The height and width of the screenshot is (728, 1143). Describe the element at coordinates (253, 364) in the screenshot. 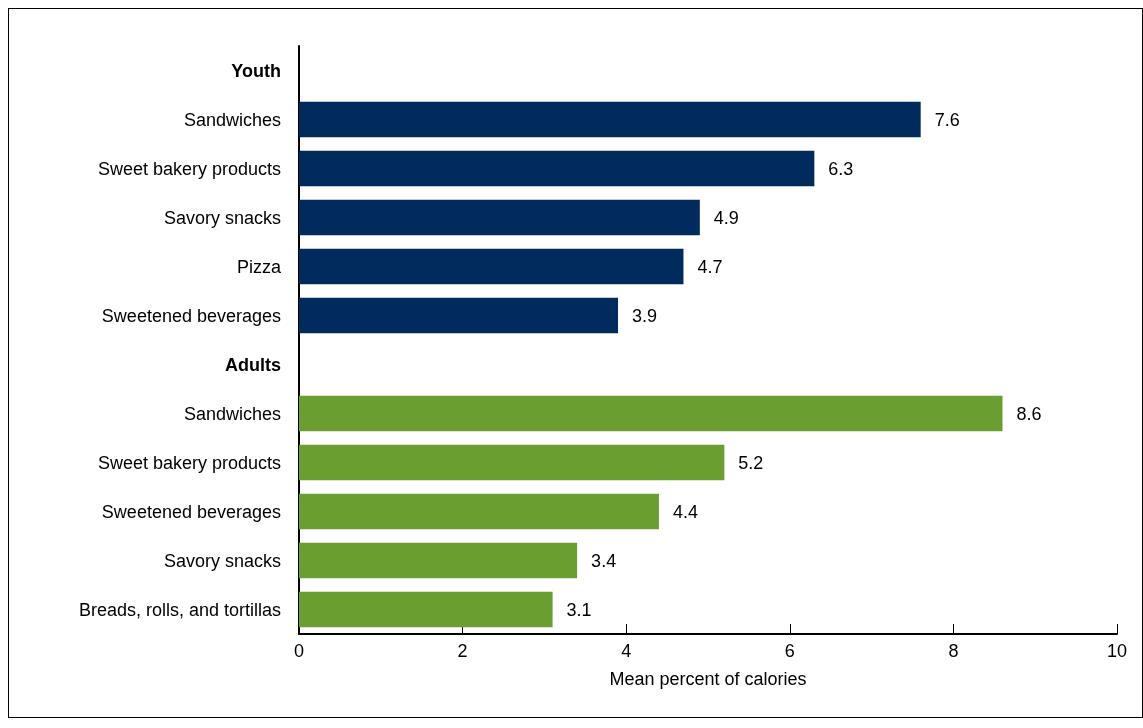

I see `y-tick-label: Adults` at that location.